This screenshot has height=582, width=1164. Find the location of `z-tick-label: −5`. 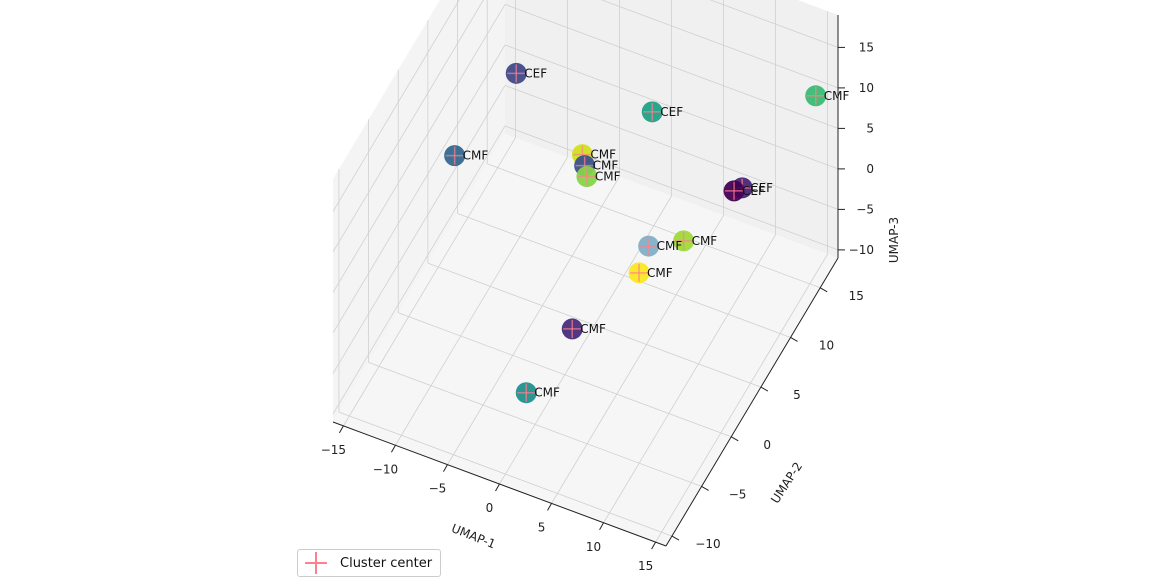

z-tick-label: −5 is located at coordinates (865, 209).